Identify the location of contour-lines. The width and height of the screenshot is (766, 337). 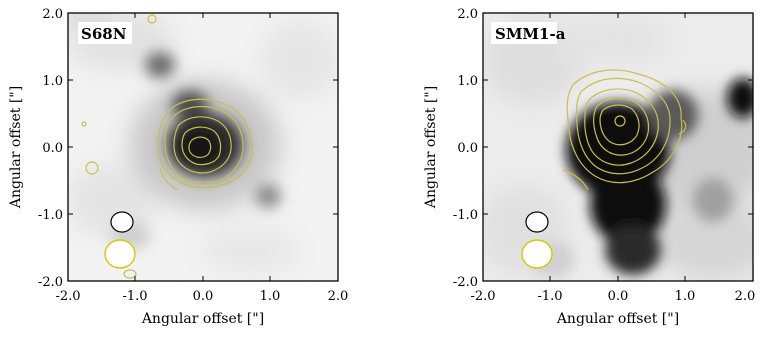
(624, 130).